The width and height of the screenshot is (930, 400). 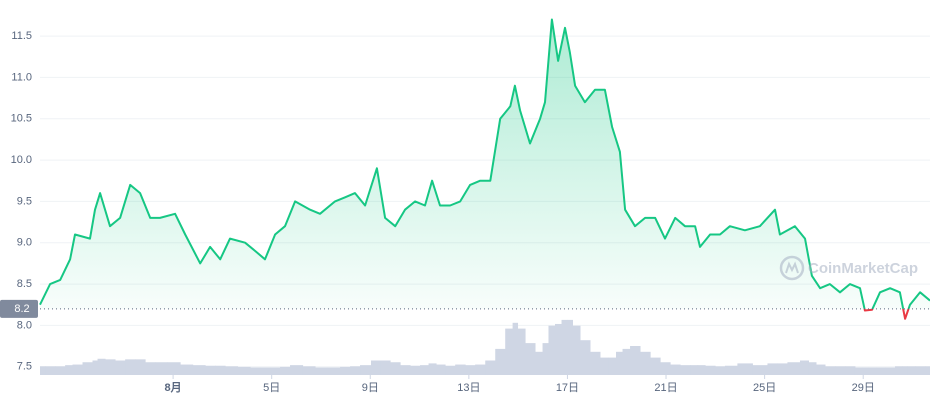 What do you see at coordinates (21, 119) in the screenshot?
I see `y-tick-label: 10.5` at bounding box center [21, 119].